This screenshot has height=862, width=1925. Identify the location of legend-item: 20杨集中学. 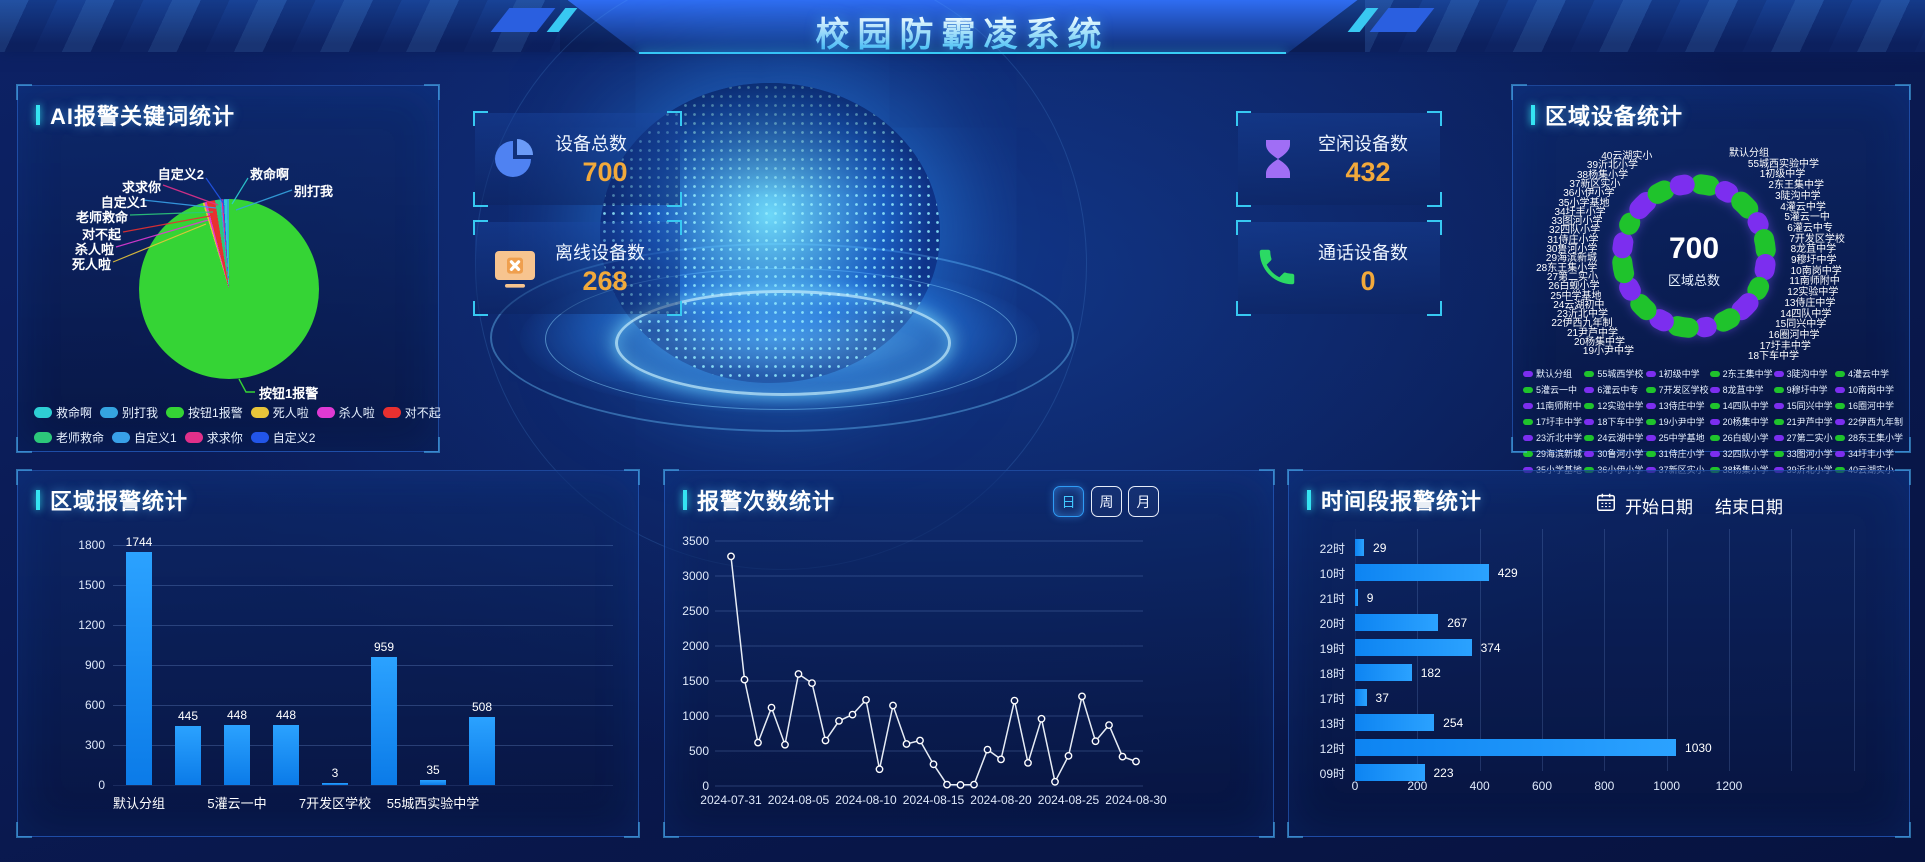
(1741, 421).